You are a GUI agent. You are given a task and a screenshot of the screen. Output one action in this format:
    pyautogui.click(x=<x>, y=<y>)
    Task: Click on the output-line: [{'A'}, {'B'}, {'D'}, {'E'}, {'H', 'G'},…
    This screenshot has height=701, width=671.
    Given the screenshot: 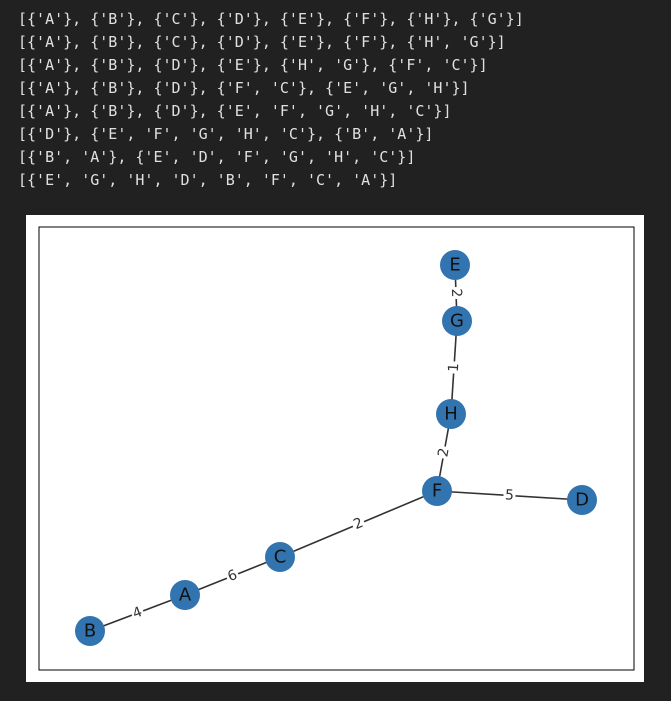 What is the action you would take?
    pyautogui.click(x=253, y=65)
    